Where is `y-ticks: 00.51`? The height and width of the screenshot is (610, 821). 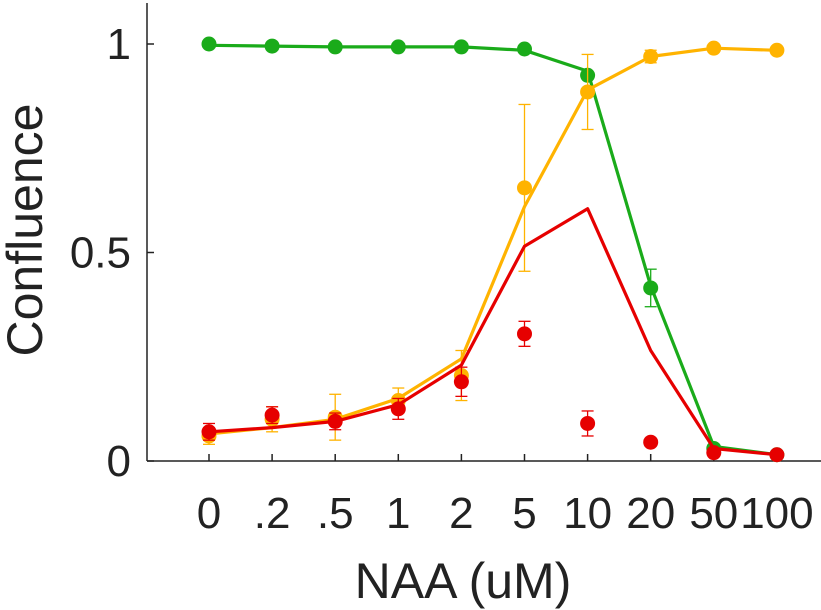 y-ticks: 00.51 is located at coordinates (112, 253).